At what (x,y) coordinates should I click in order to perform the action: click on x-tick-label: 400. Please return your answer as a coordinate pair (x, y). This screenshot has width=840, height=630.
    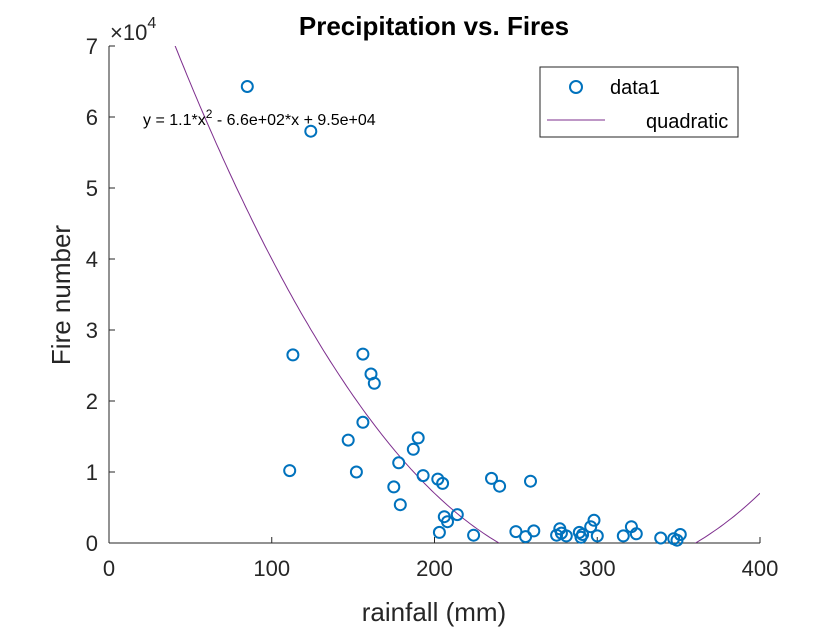
    Looking at the image, I should click on (760, 568).